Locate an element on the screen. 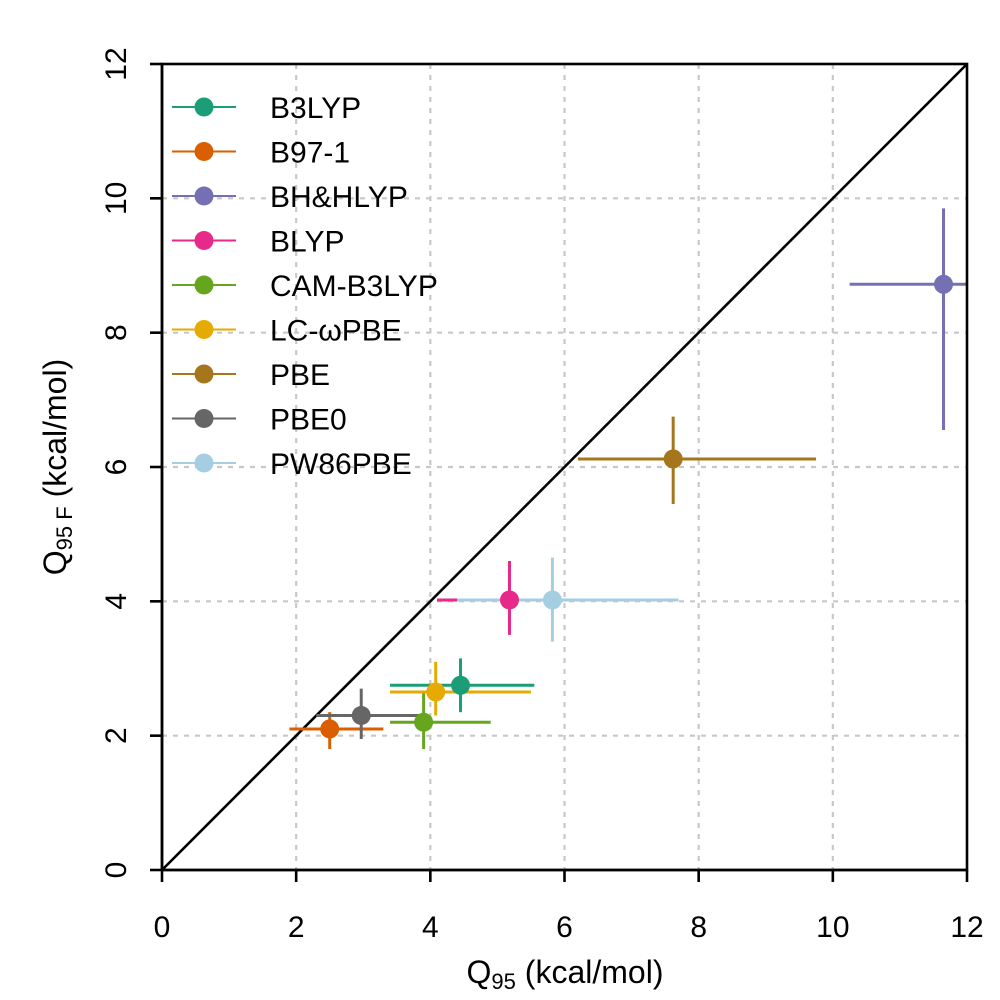 This screenshot has height=1000, width=1000. x-axis-title-main: Q is located at coordinates (479, 972).